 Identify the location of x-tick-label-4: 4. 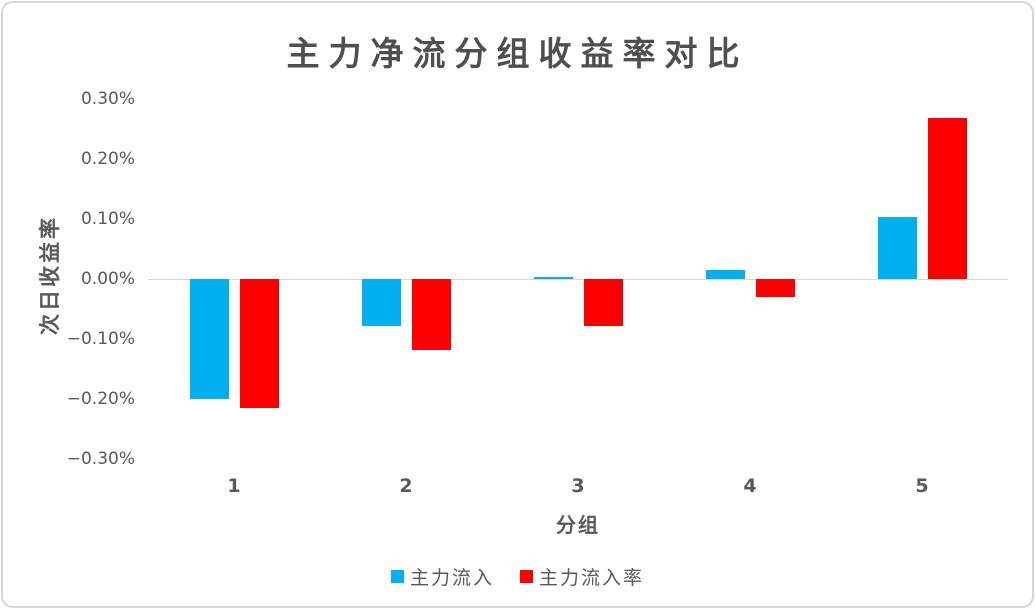
(750, 486).